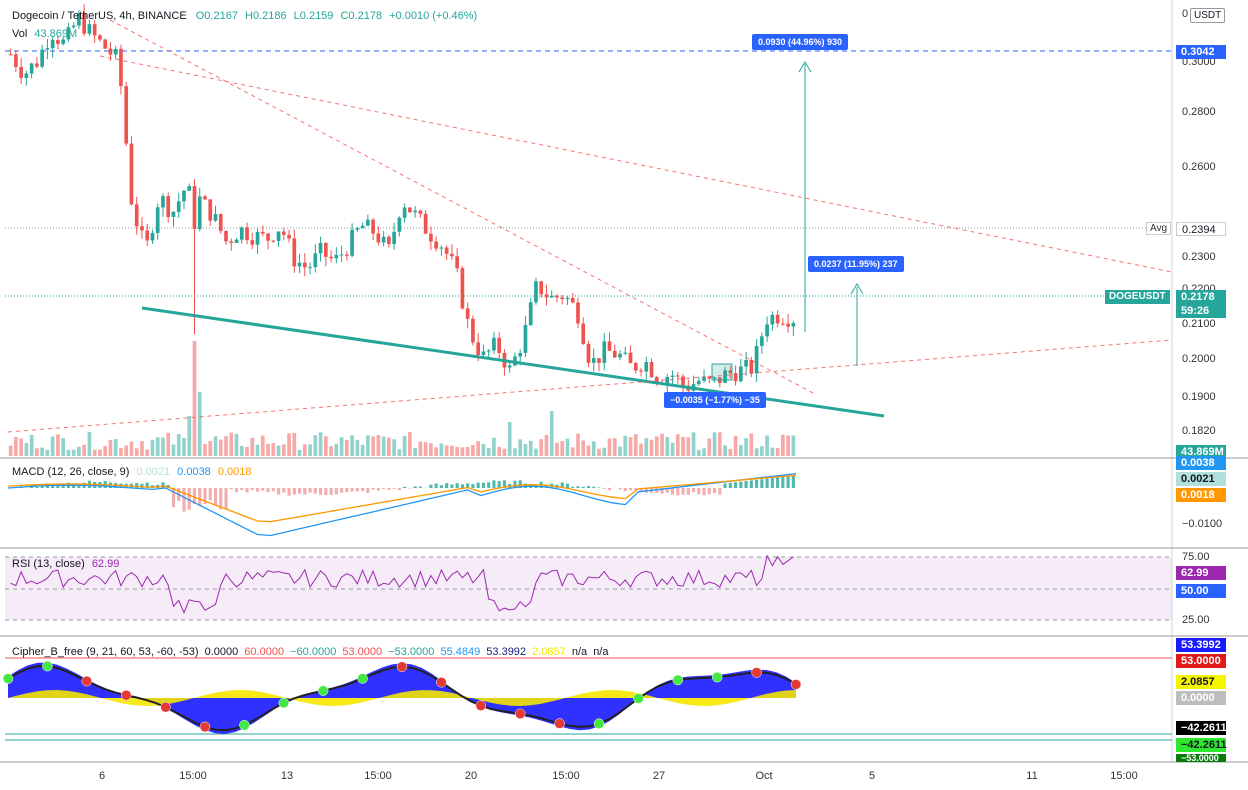  I want to click on currency-button: USDT, so click(1208, 15).